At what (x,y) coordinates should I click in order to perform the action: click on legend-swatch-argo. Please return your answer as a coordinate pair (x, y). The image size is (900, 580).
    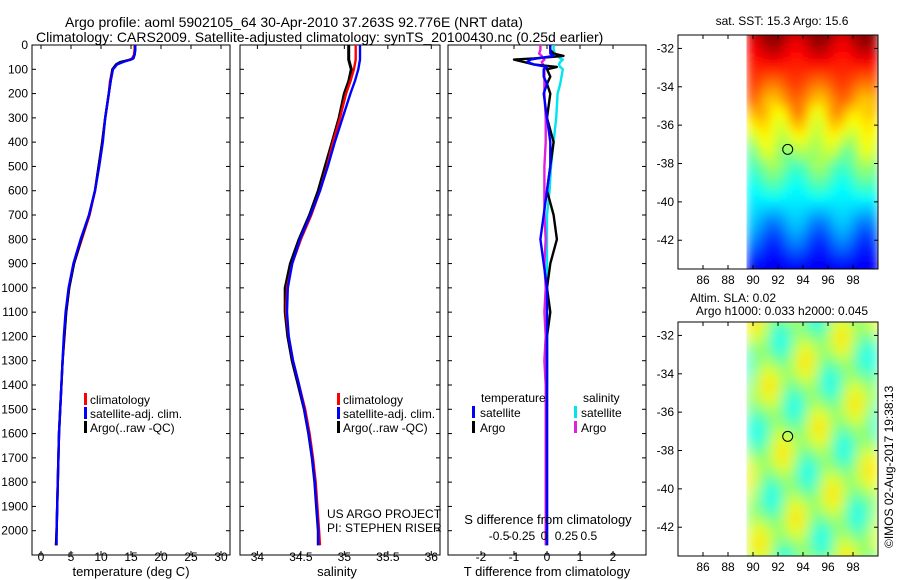
    Looking at the image, I should click on (85, 427).